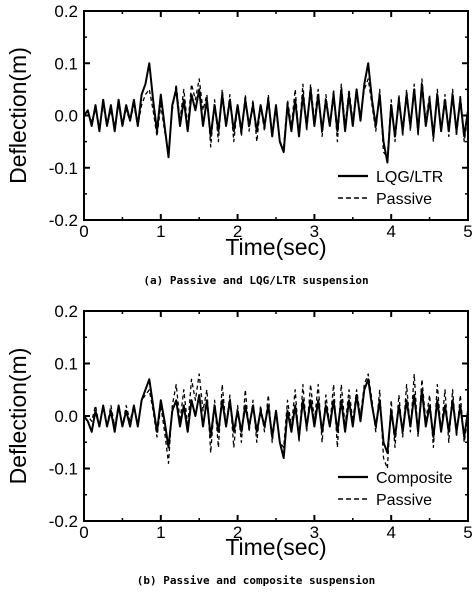 This screenshot has width=473, height=600. Describe the element at coordinates (409, 177) in the screenshot. I see `legend-label: LQG/LTR` at that location.